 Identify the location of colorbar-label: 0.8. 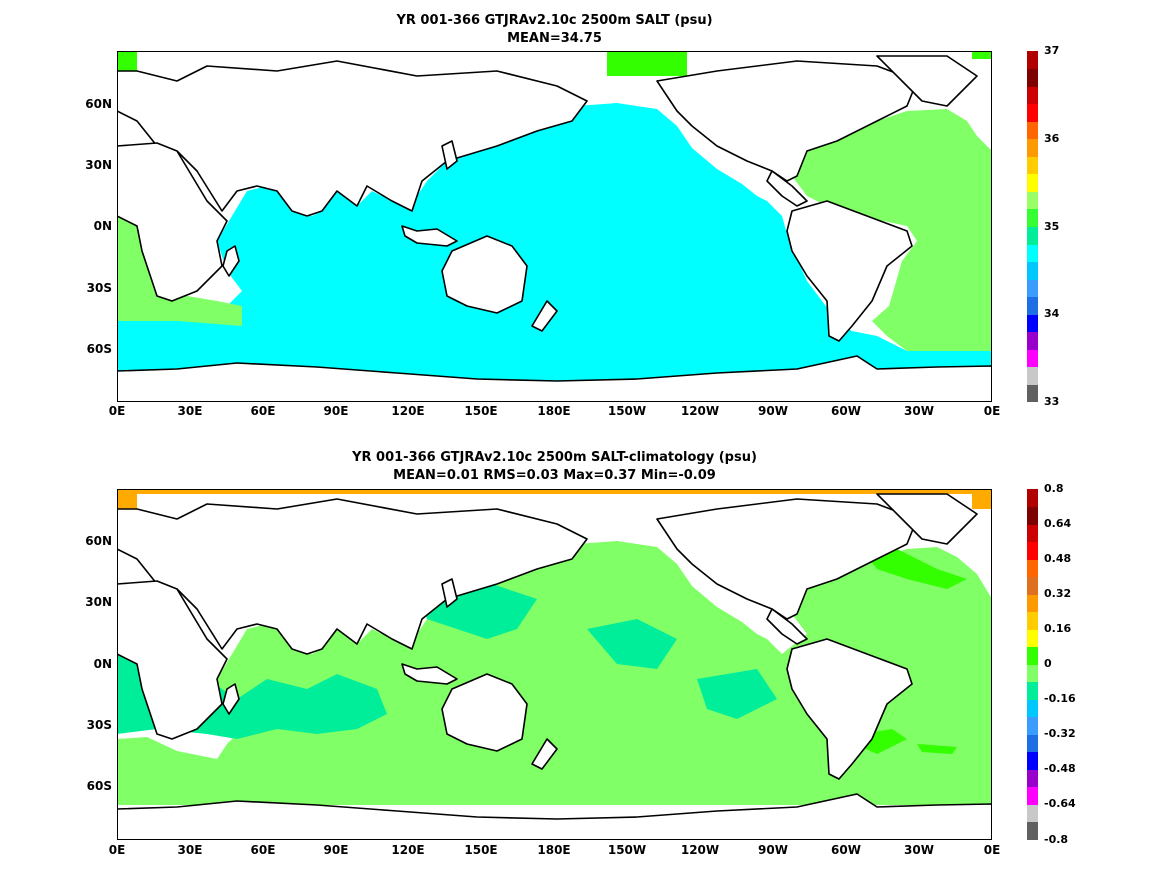
(1054, 488).